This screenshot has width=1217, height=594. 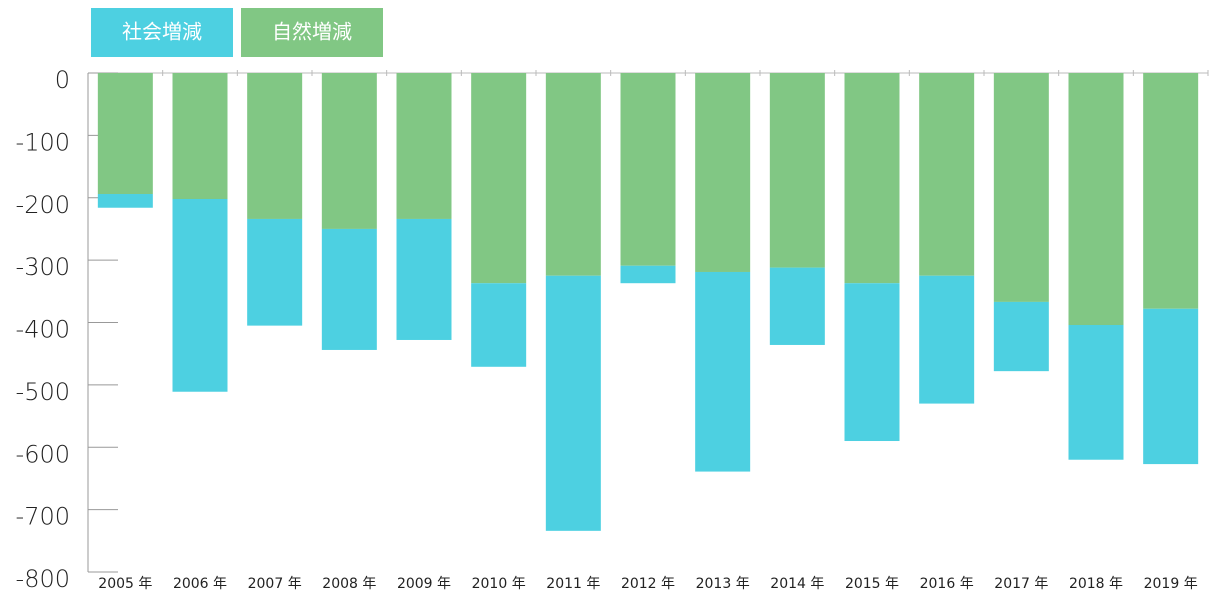 What do you see at coordinates (43, 330) in the screenshot?
I see `y-tick-label: -400` at bounding box center [43, 330].